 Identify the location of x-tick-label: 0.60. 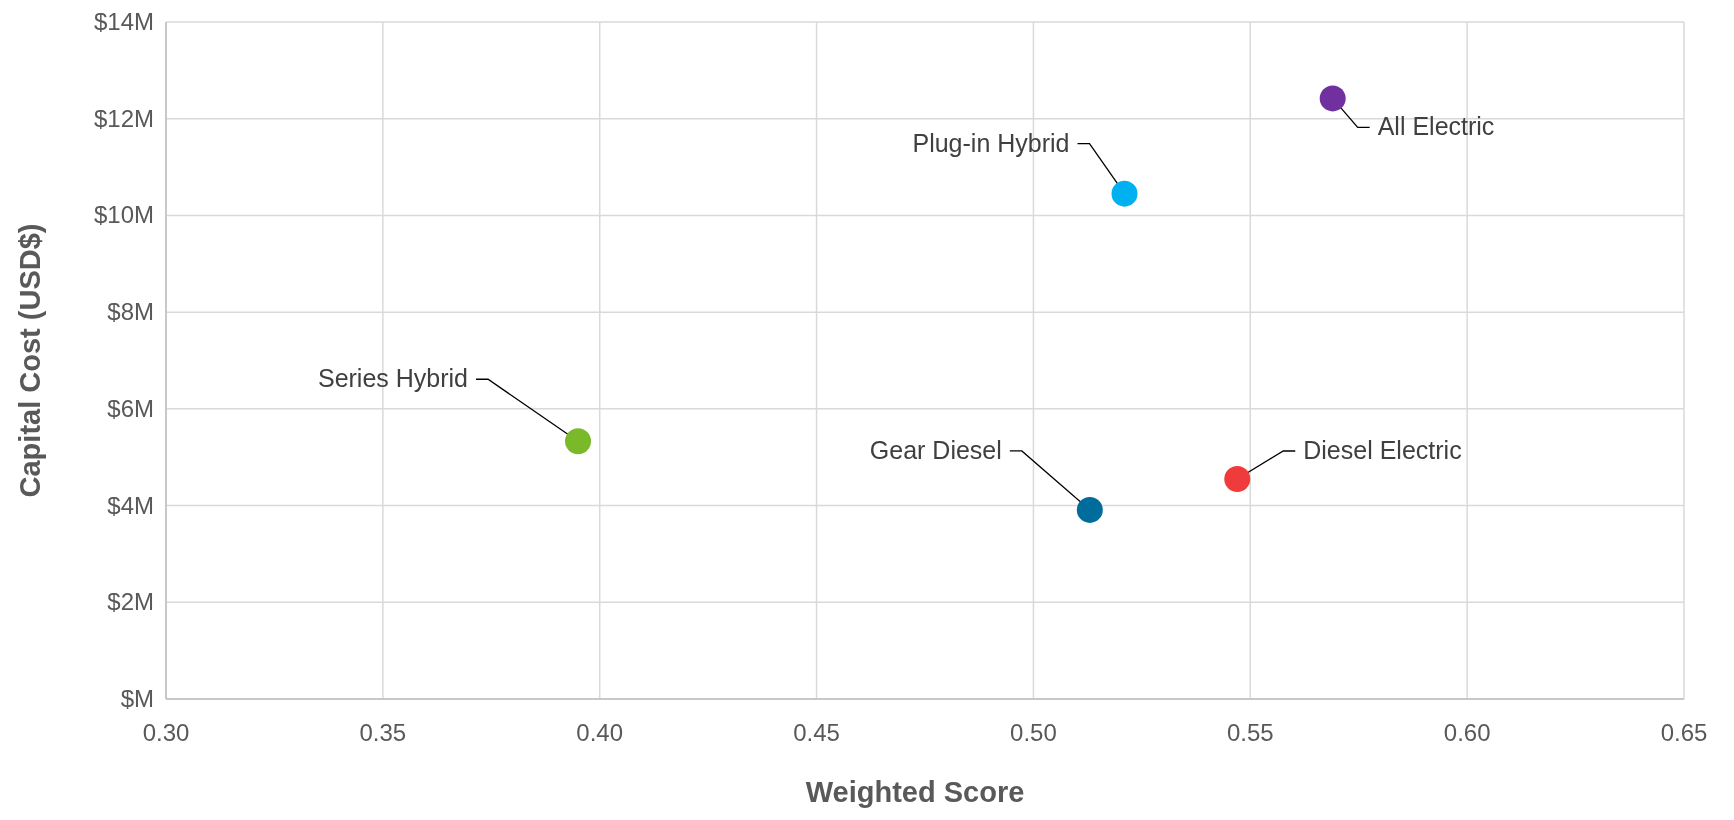
(1467, 732).